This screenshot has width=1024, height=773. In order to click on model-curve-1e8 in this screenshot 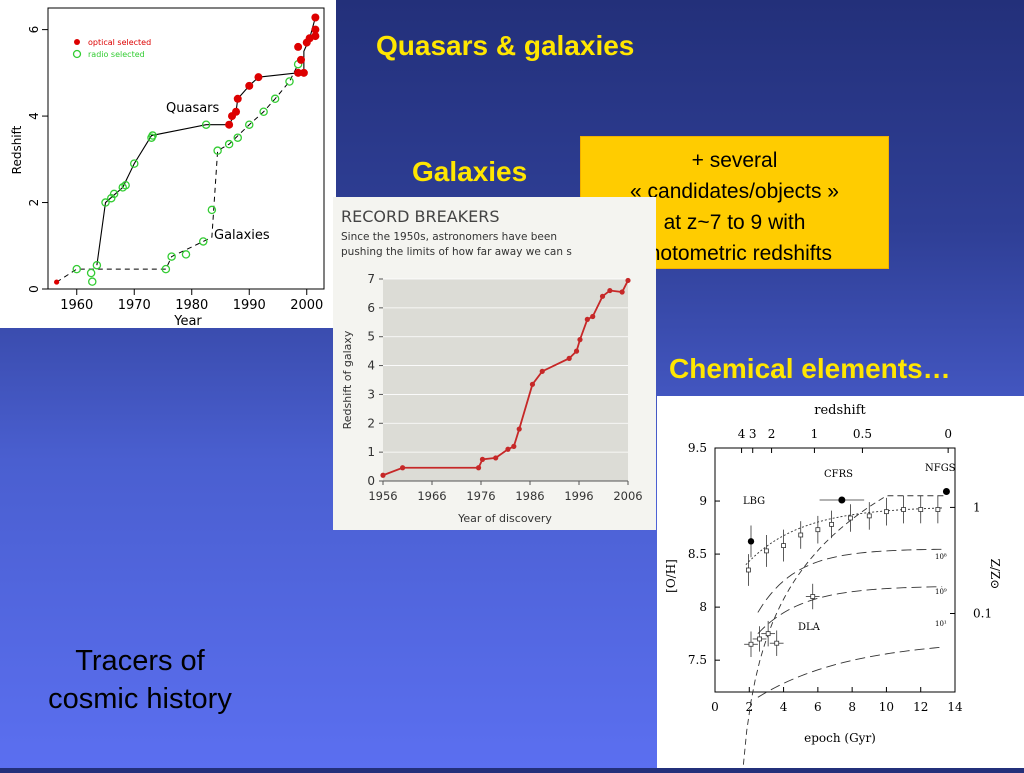, I will do `click(850, 580)`.